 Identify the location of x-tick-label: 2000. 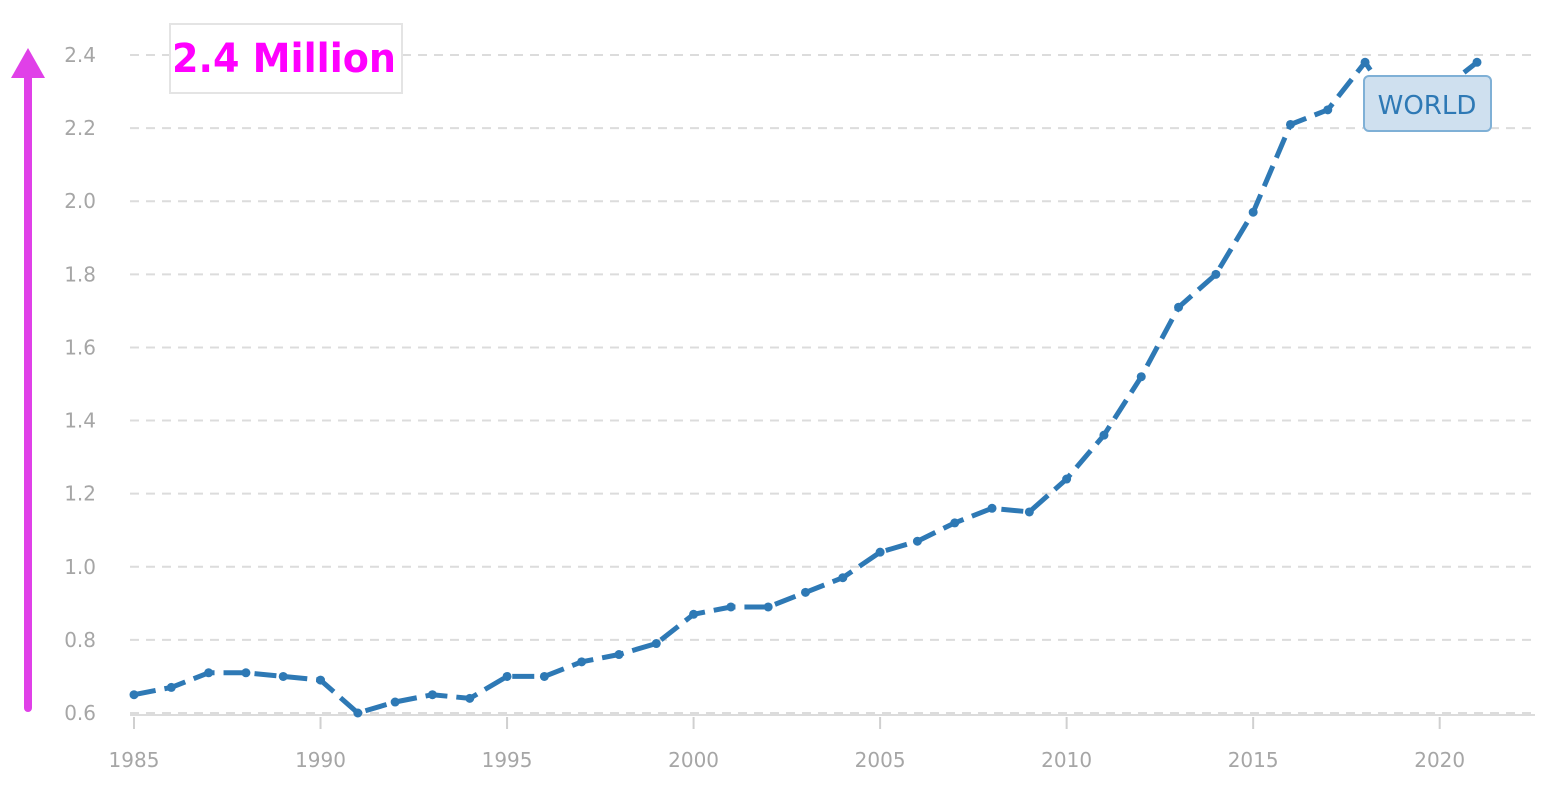
(693, 760).